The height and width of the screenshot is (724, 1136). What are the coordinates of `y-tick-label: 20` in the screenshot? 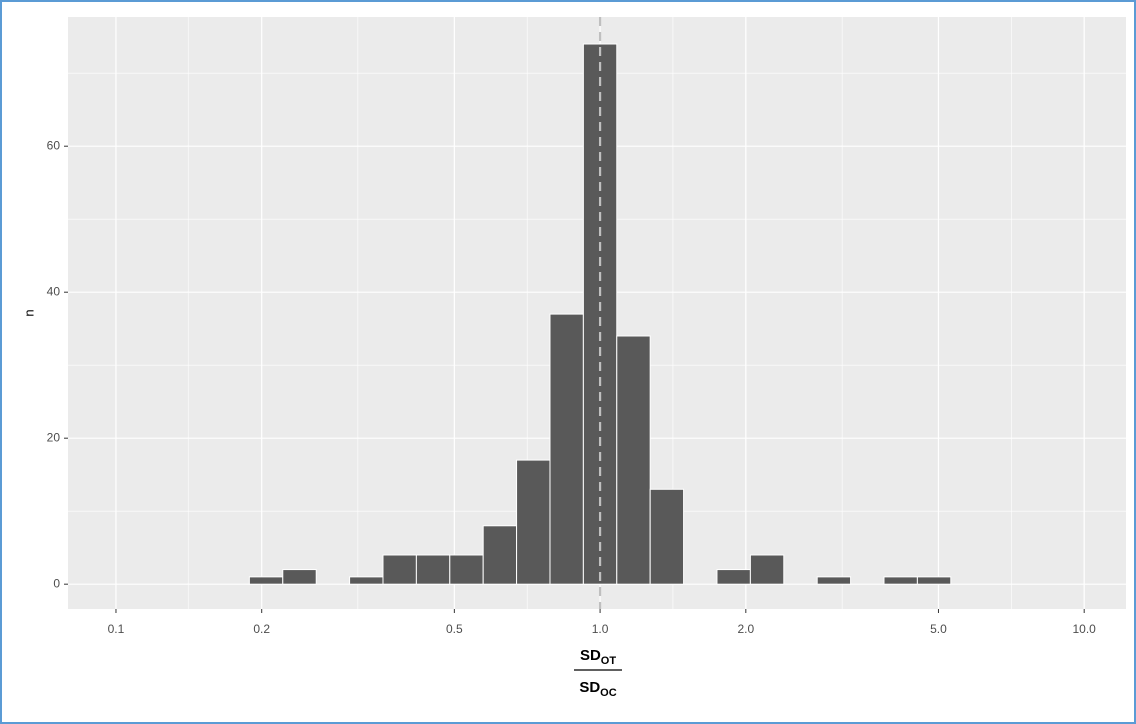 It's located at (54, 437).